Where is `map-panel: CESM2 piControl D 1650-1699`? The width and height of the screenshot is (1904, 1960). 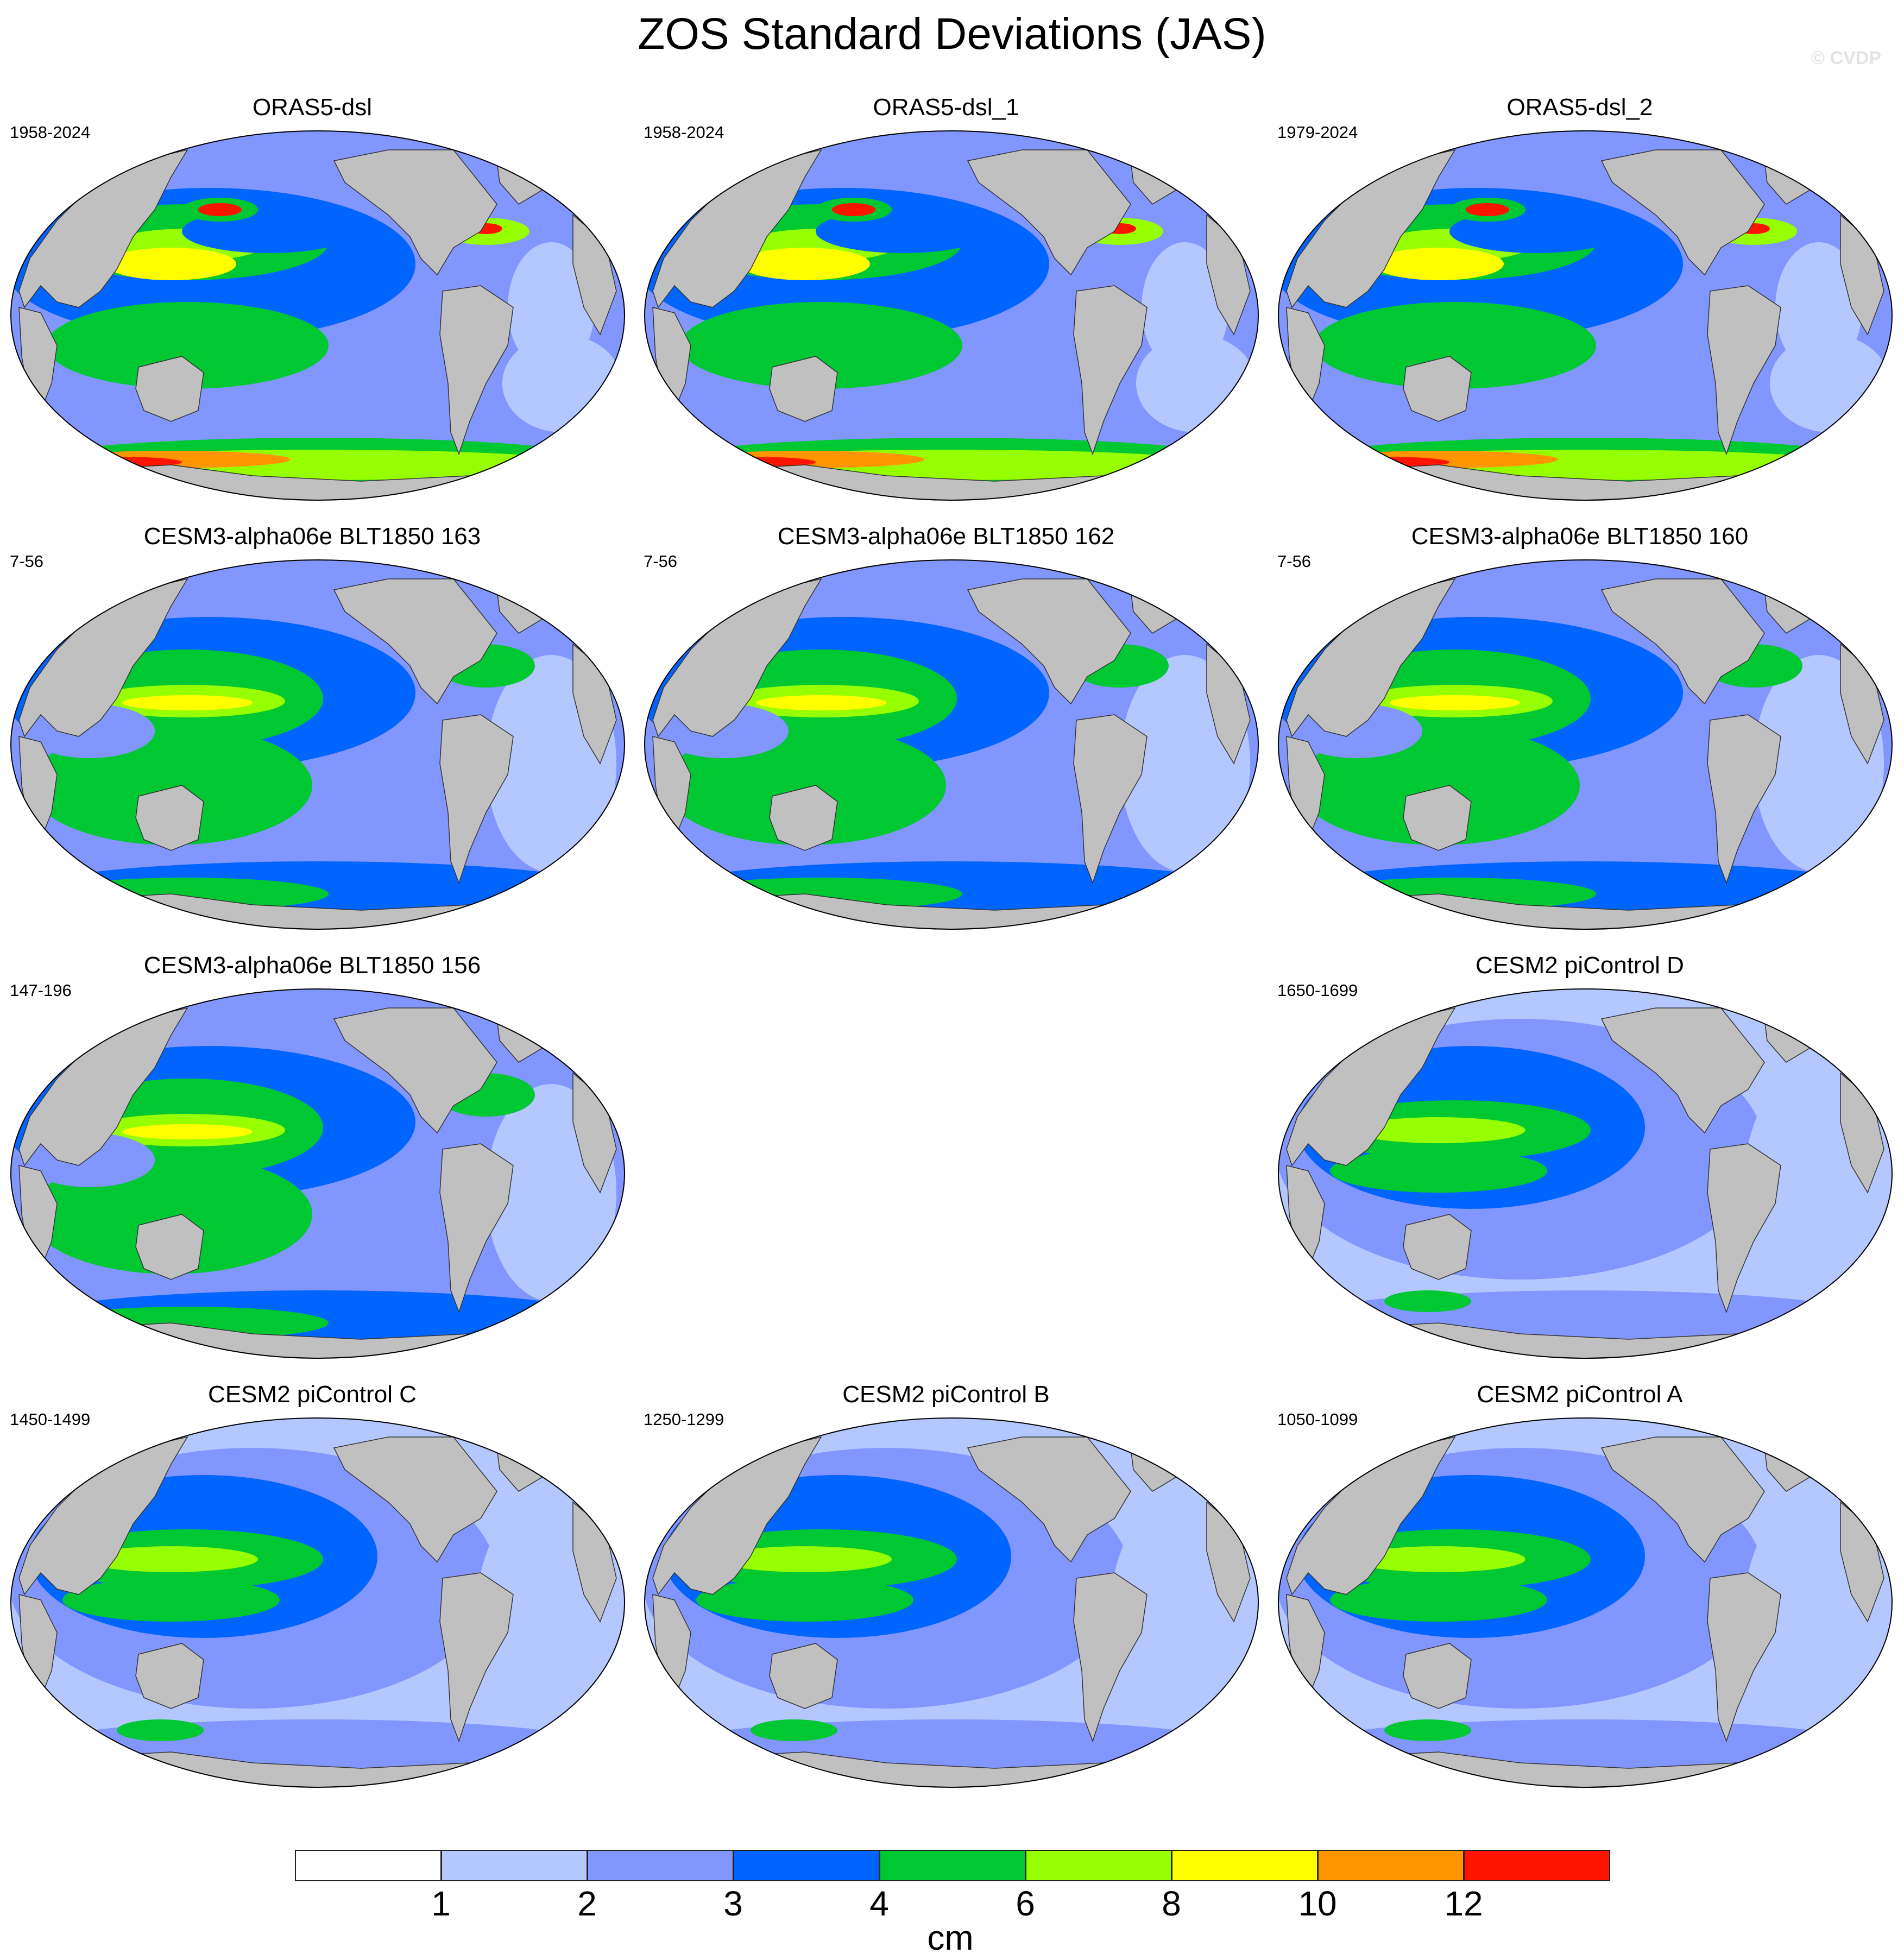 map-panel: CESM2 piControl D 1650-1699 is located at coordinates (1581, 1162).